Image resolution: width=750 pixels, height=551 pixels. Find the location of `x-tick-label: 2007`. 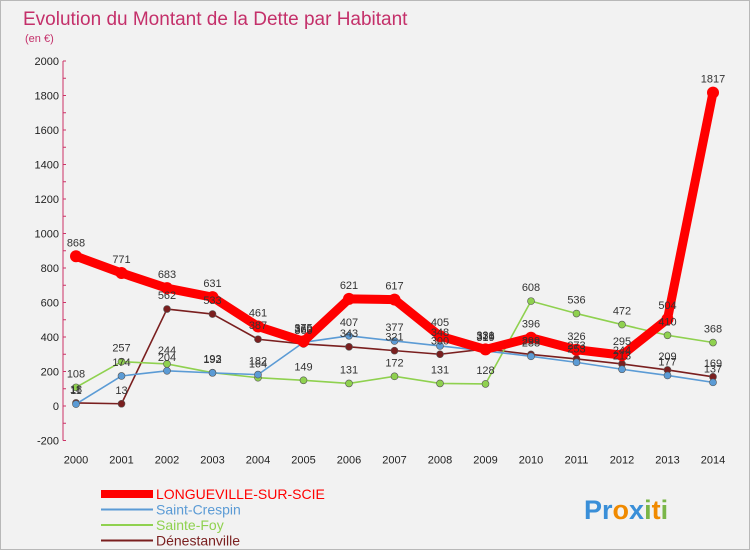

x-tick-label: 2007 is located at coordinates (394, 461).